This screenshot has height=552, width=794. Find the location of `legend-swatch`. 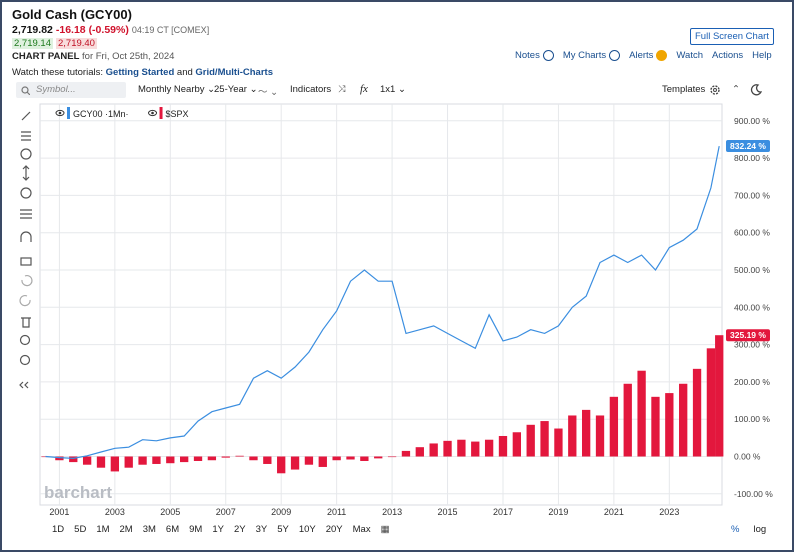

legend-swatch is located at coordinates (161, 113).